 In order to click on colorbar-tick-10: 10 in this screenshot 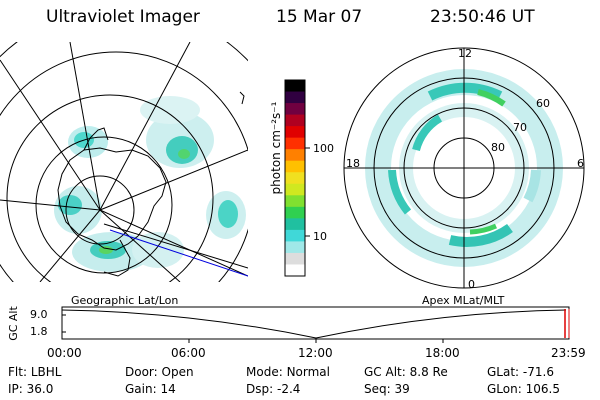, I will do `click(320, 236)`.